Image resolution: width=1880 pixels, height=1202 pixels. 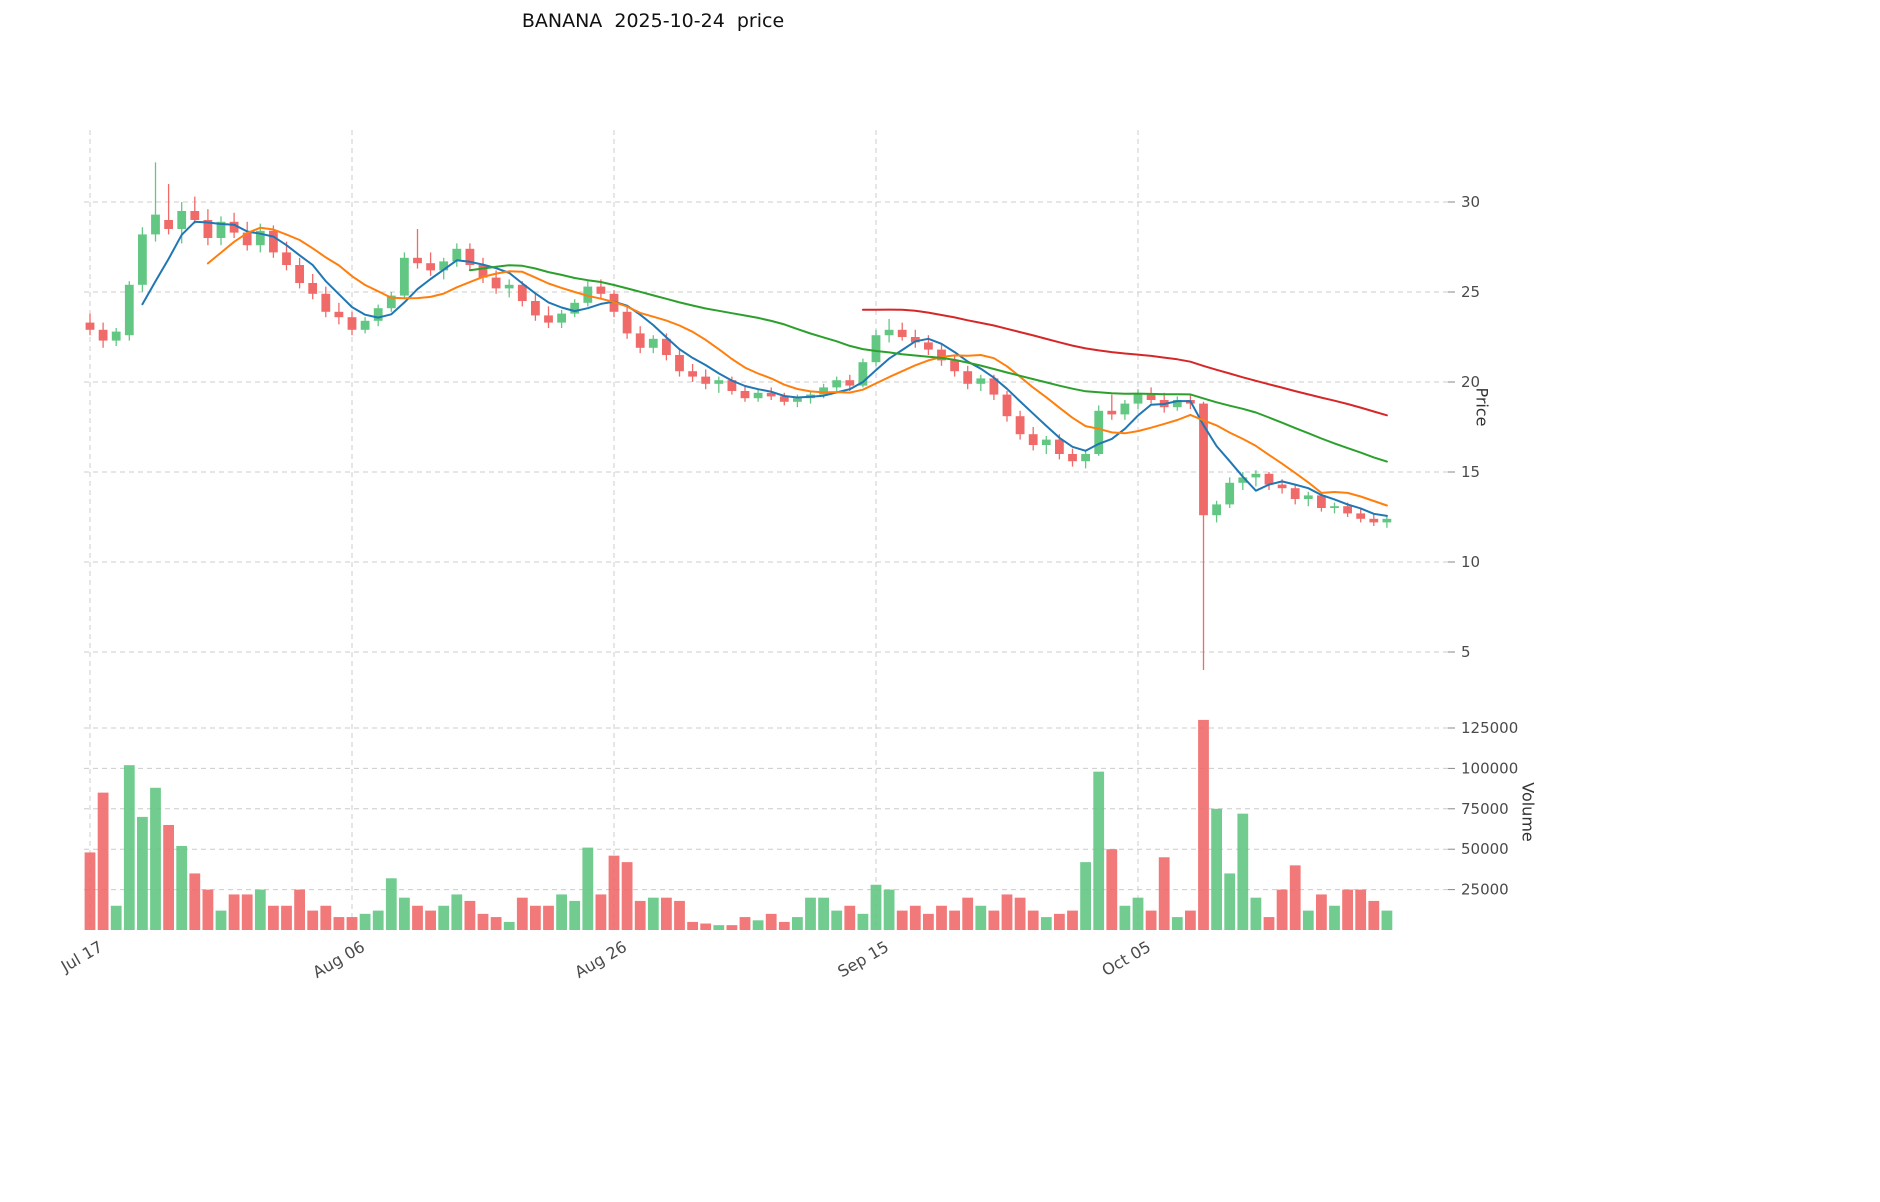 I want to click on price-tick-label: 10, so click(x=1470, y=562).